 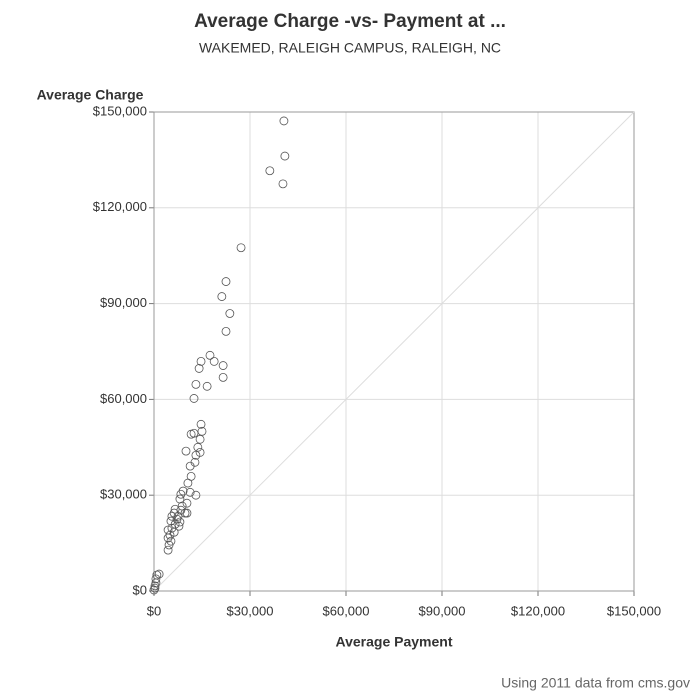 What do you see at coordinates (538, 610) in the screenshot?
I see `x-tick-label: $120,000` at bounding box center [538, 610].